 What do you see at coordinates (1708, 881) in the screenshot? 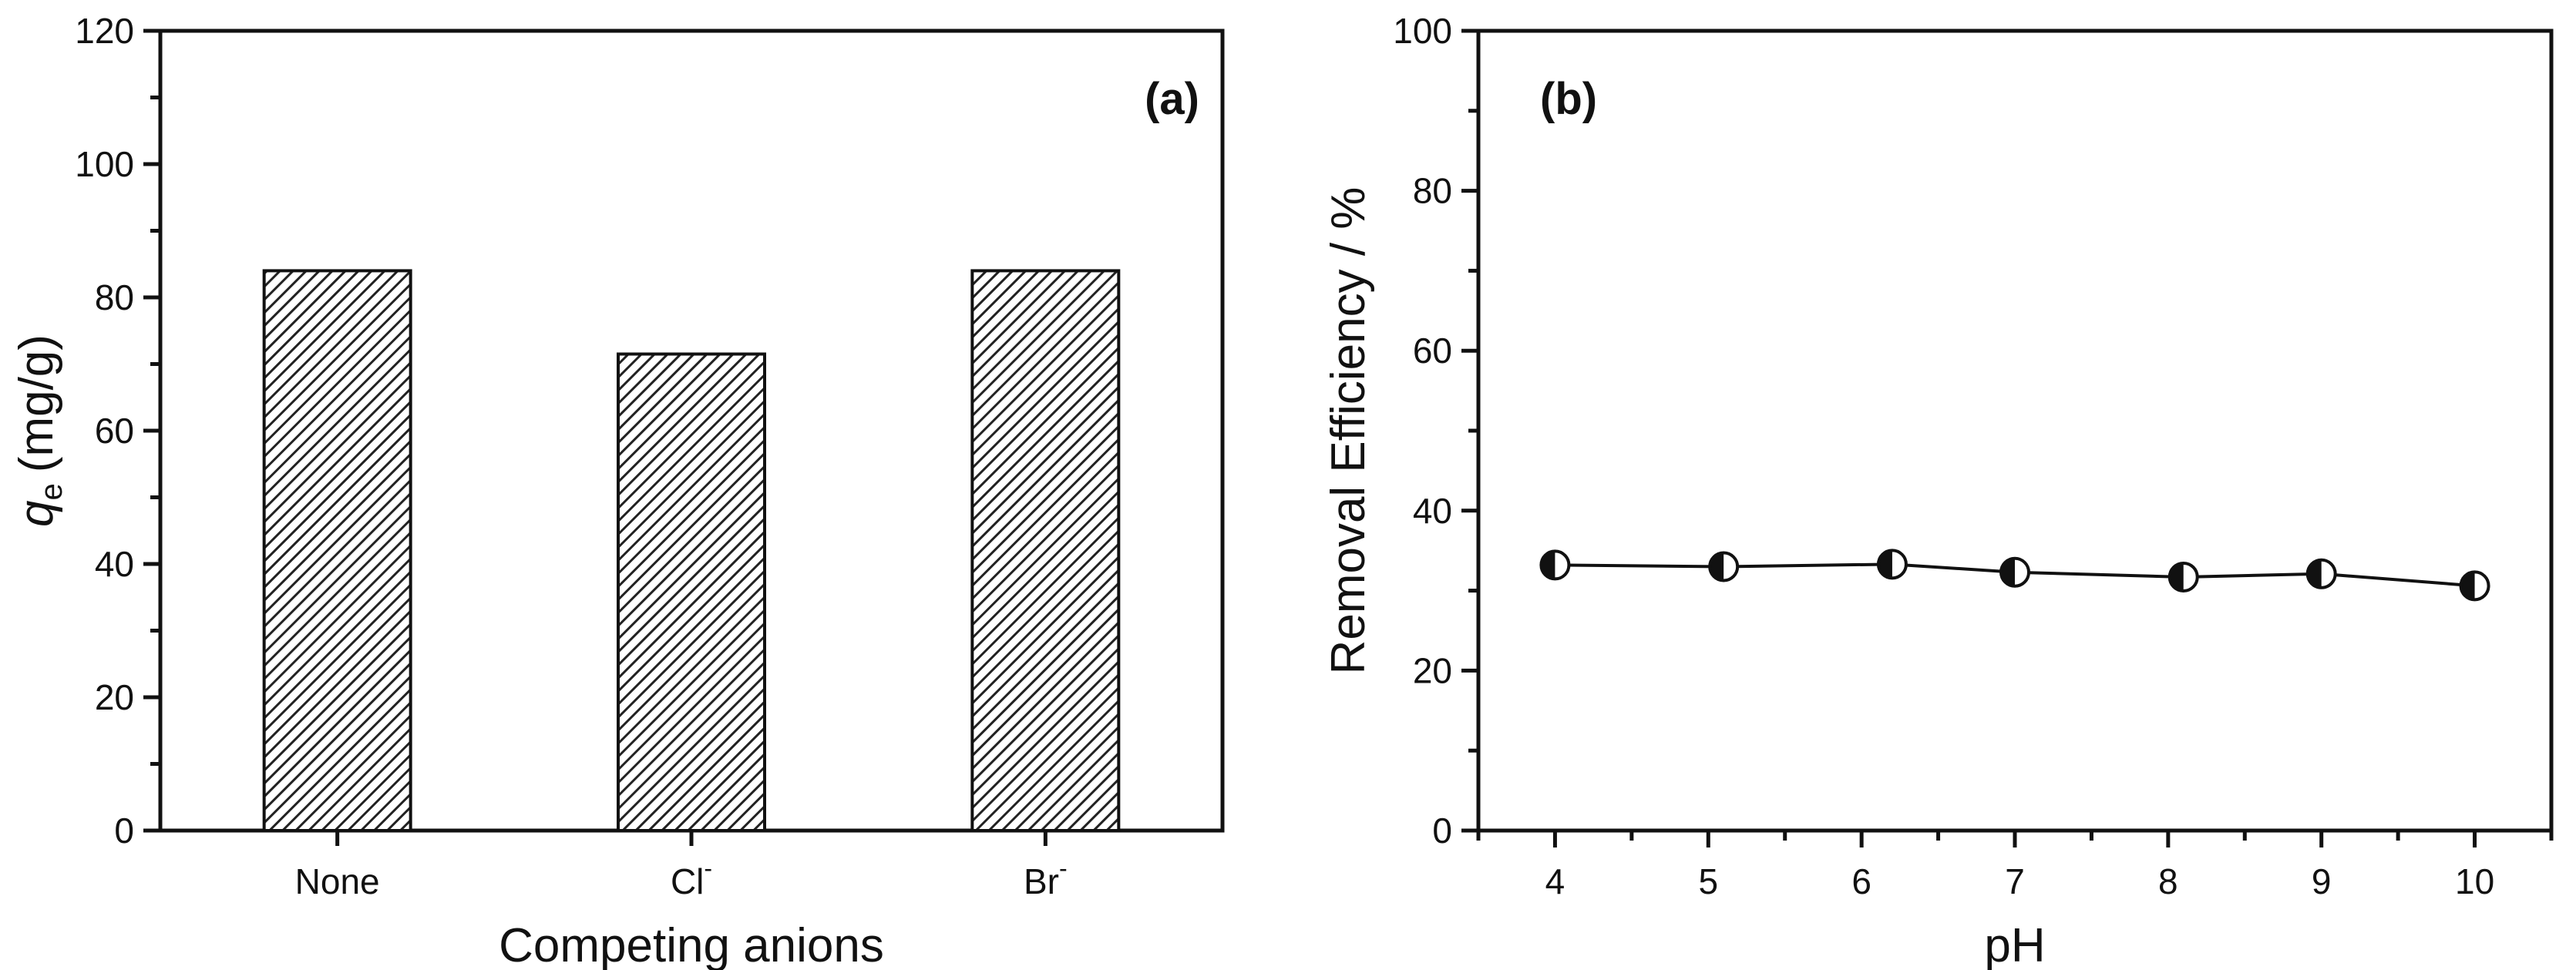
I see `panel-b-x-tick-label: 5` at bounding box center [1708, 881].